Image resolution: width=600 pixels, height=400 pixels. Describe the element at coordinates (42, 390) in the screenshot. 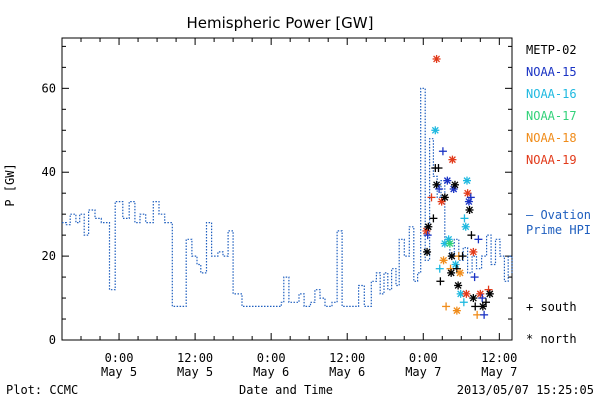

I see `footer-left: Plot: CCMC` at that location.